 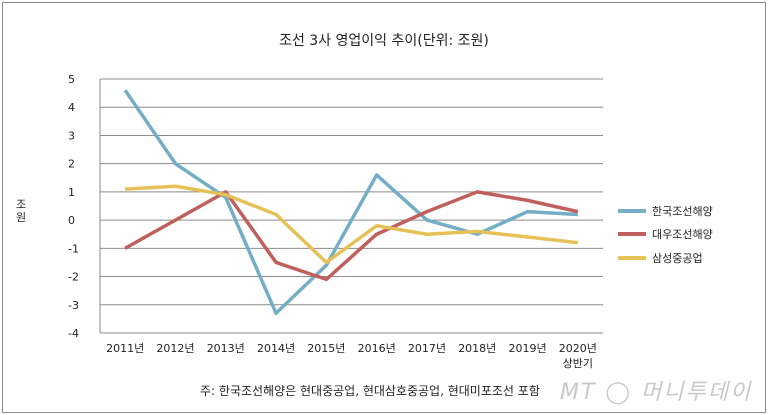 What do you see at coordinates (73, 333) in the screenshot?
I see `y-tick-label: -4` at bounding box center [73, 333].